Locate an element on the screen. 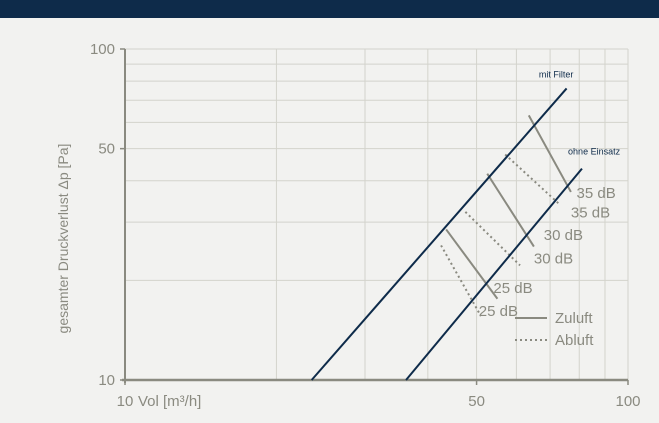 The image size is (659, 423). y-tick-label: 10 is located at coordinates (106, 380).